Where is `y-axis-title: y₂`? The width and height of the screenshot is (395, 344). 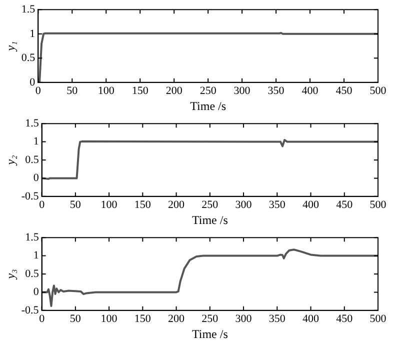
y-axis-title: y₂ is located at coordinates (10, 160).